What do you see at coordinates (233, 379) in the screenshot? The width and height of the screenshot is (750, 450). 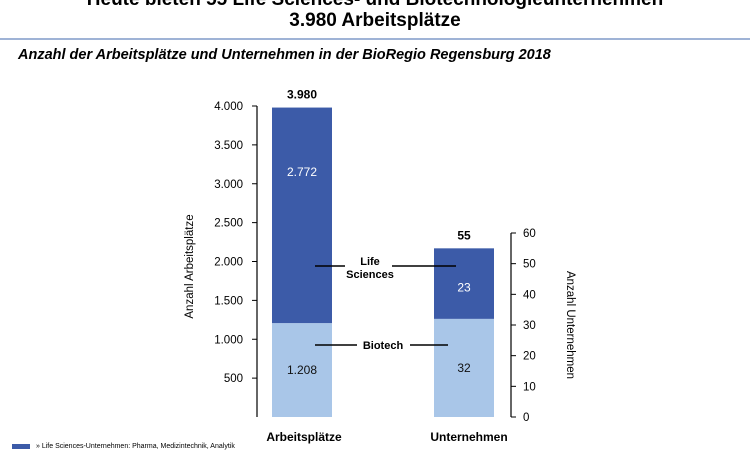 I see `tick-label-arbeitsplaetze: 500` at bounding box center [233, 379].